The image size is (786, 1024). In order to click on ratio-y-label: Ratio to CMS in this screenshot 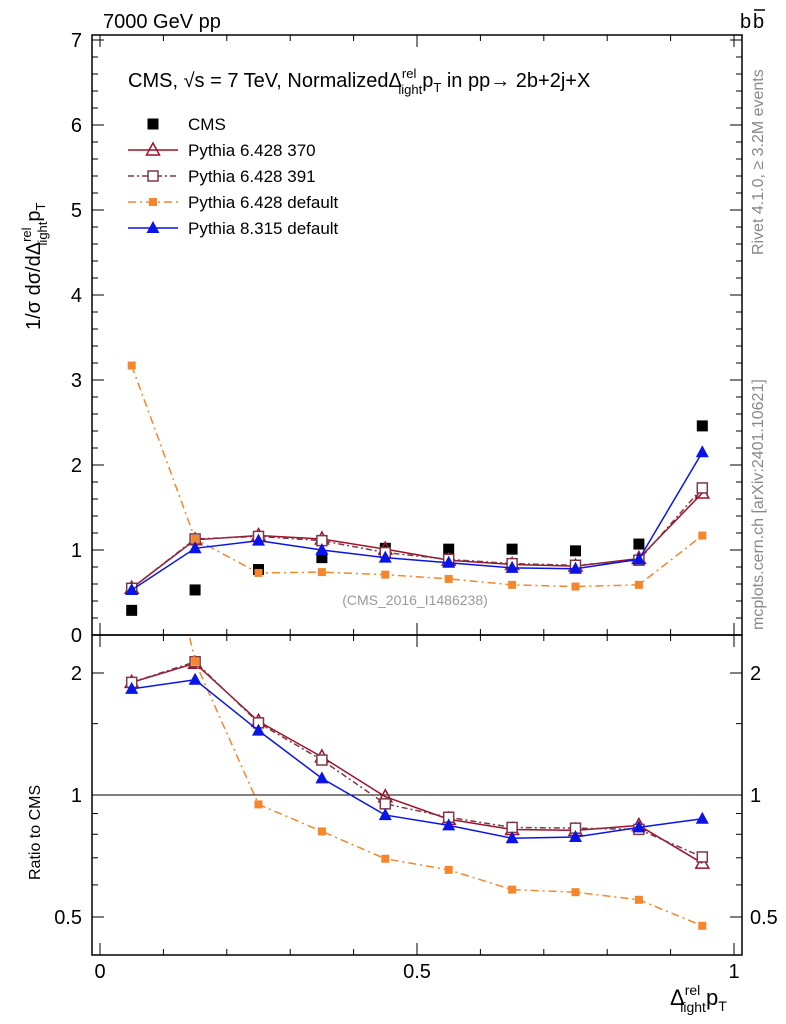, I will do `click(35, 832)`.